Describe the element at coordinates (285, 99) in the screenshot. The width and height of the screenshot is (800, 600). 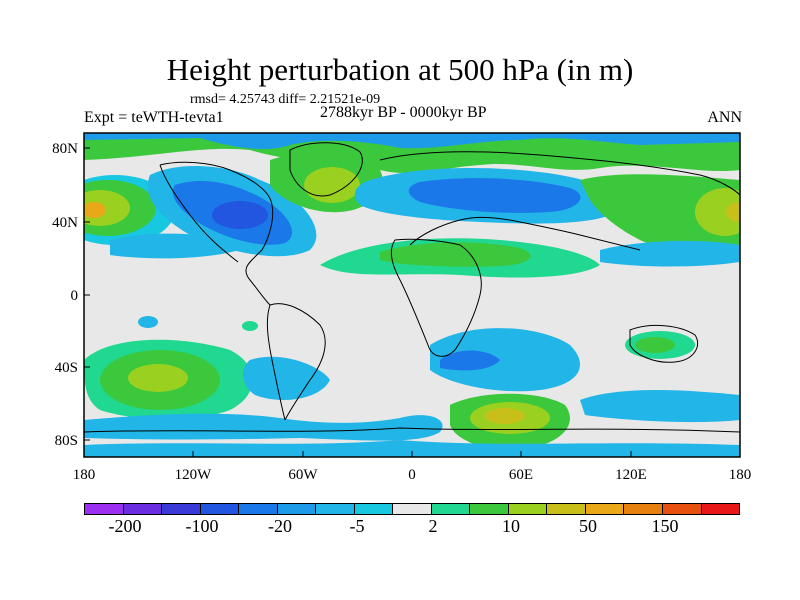
I see `stats-text: rmsd= 4.25743 diff= 2.21521e-09` at that location.